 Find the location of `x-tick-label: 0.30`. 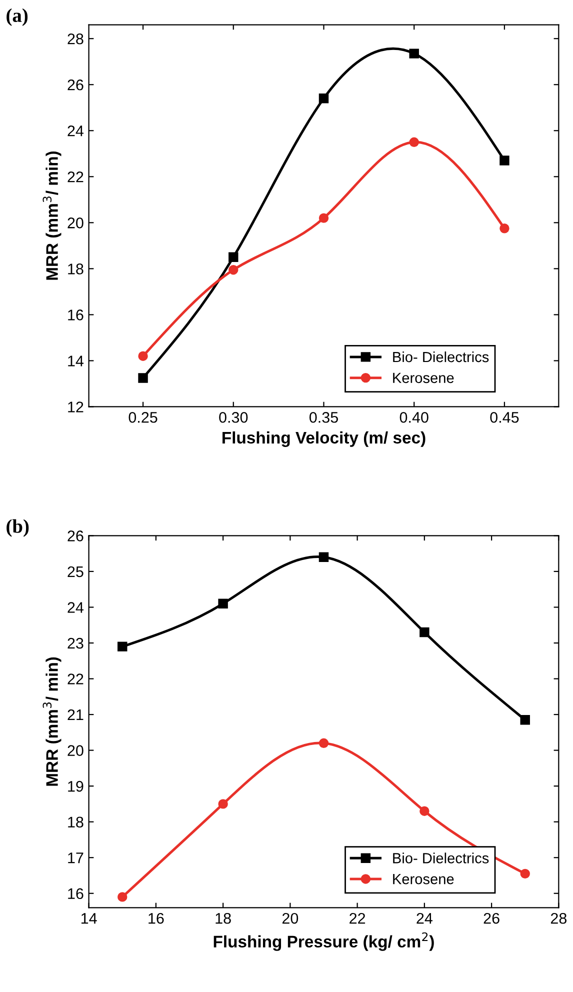

x-tick-label: 0.30 is located at coordinates (233, 417).